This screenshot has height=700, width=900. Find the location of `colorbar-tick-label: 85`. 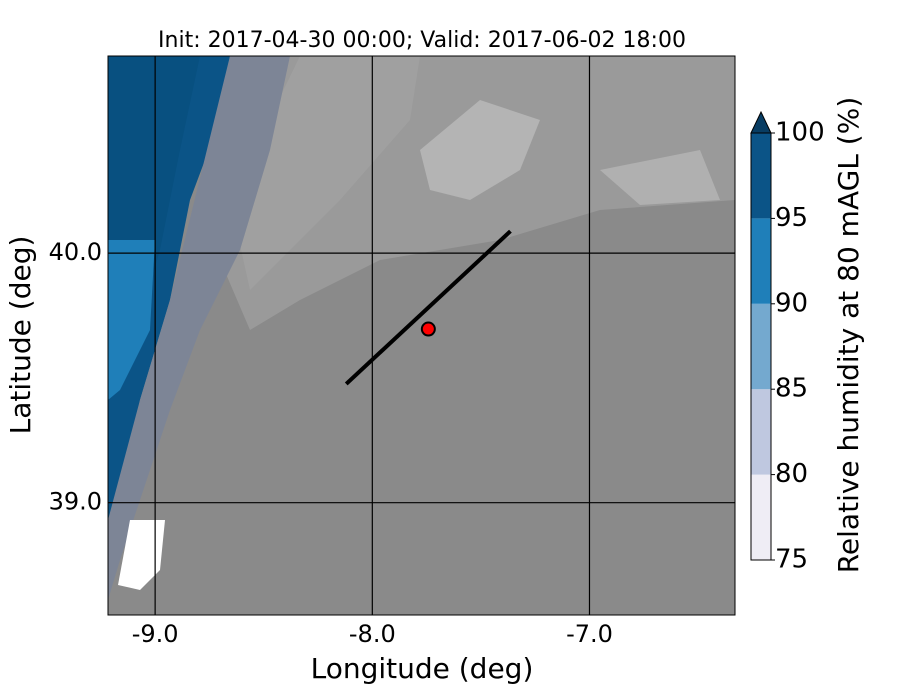

colorbar-tick-label: 85 is located at coordinates (791, 389).